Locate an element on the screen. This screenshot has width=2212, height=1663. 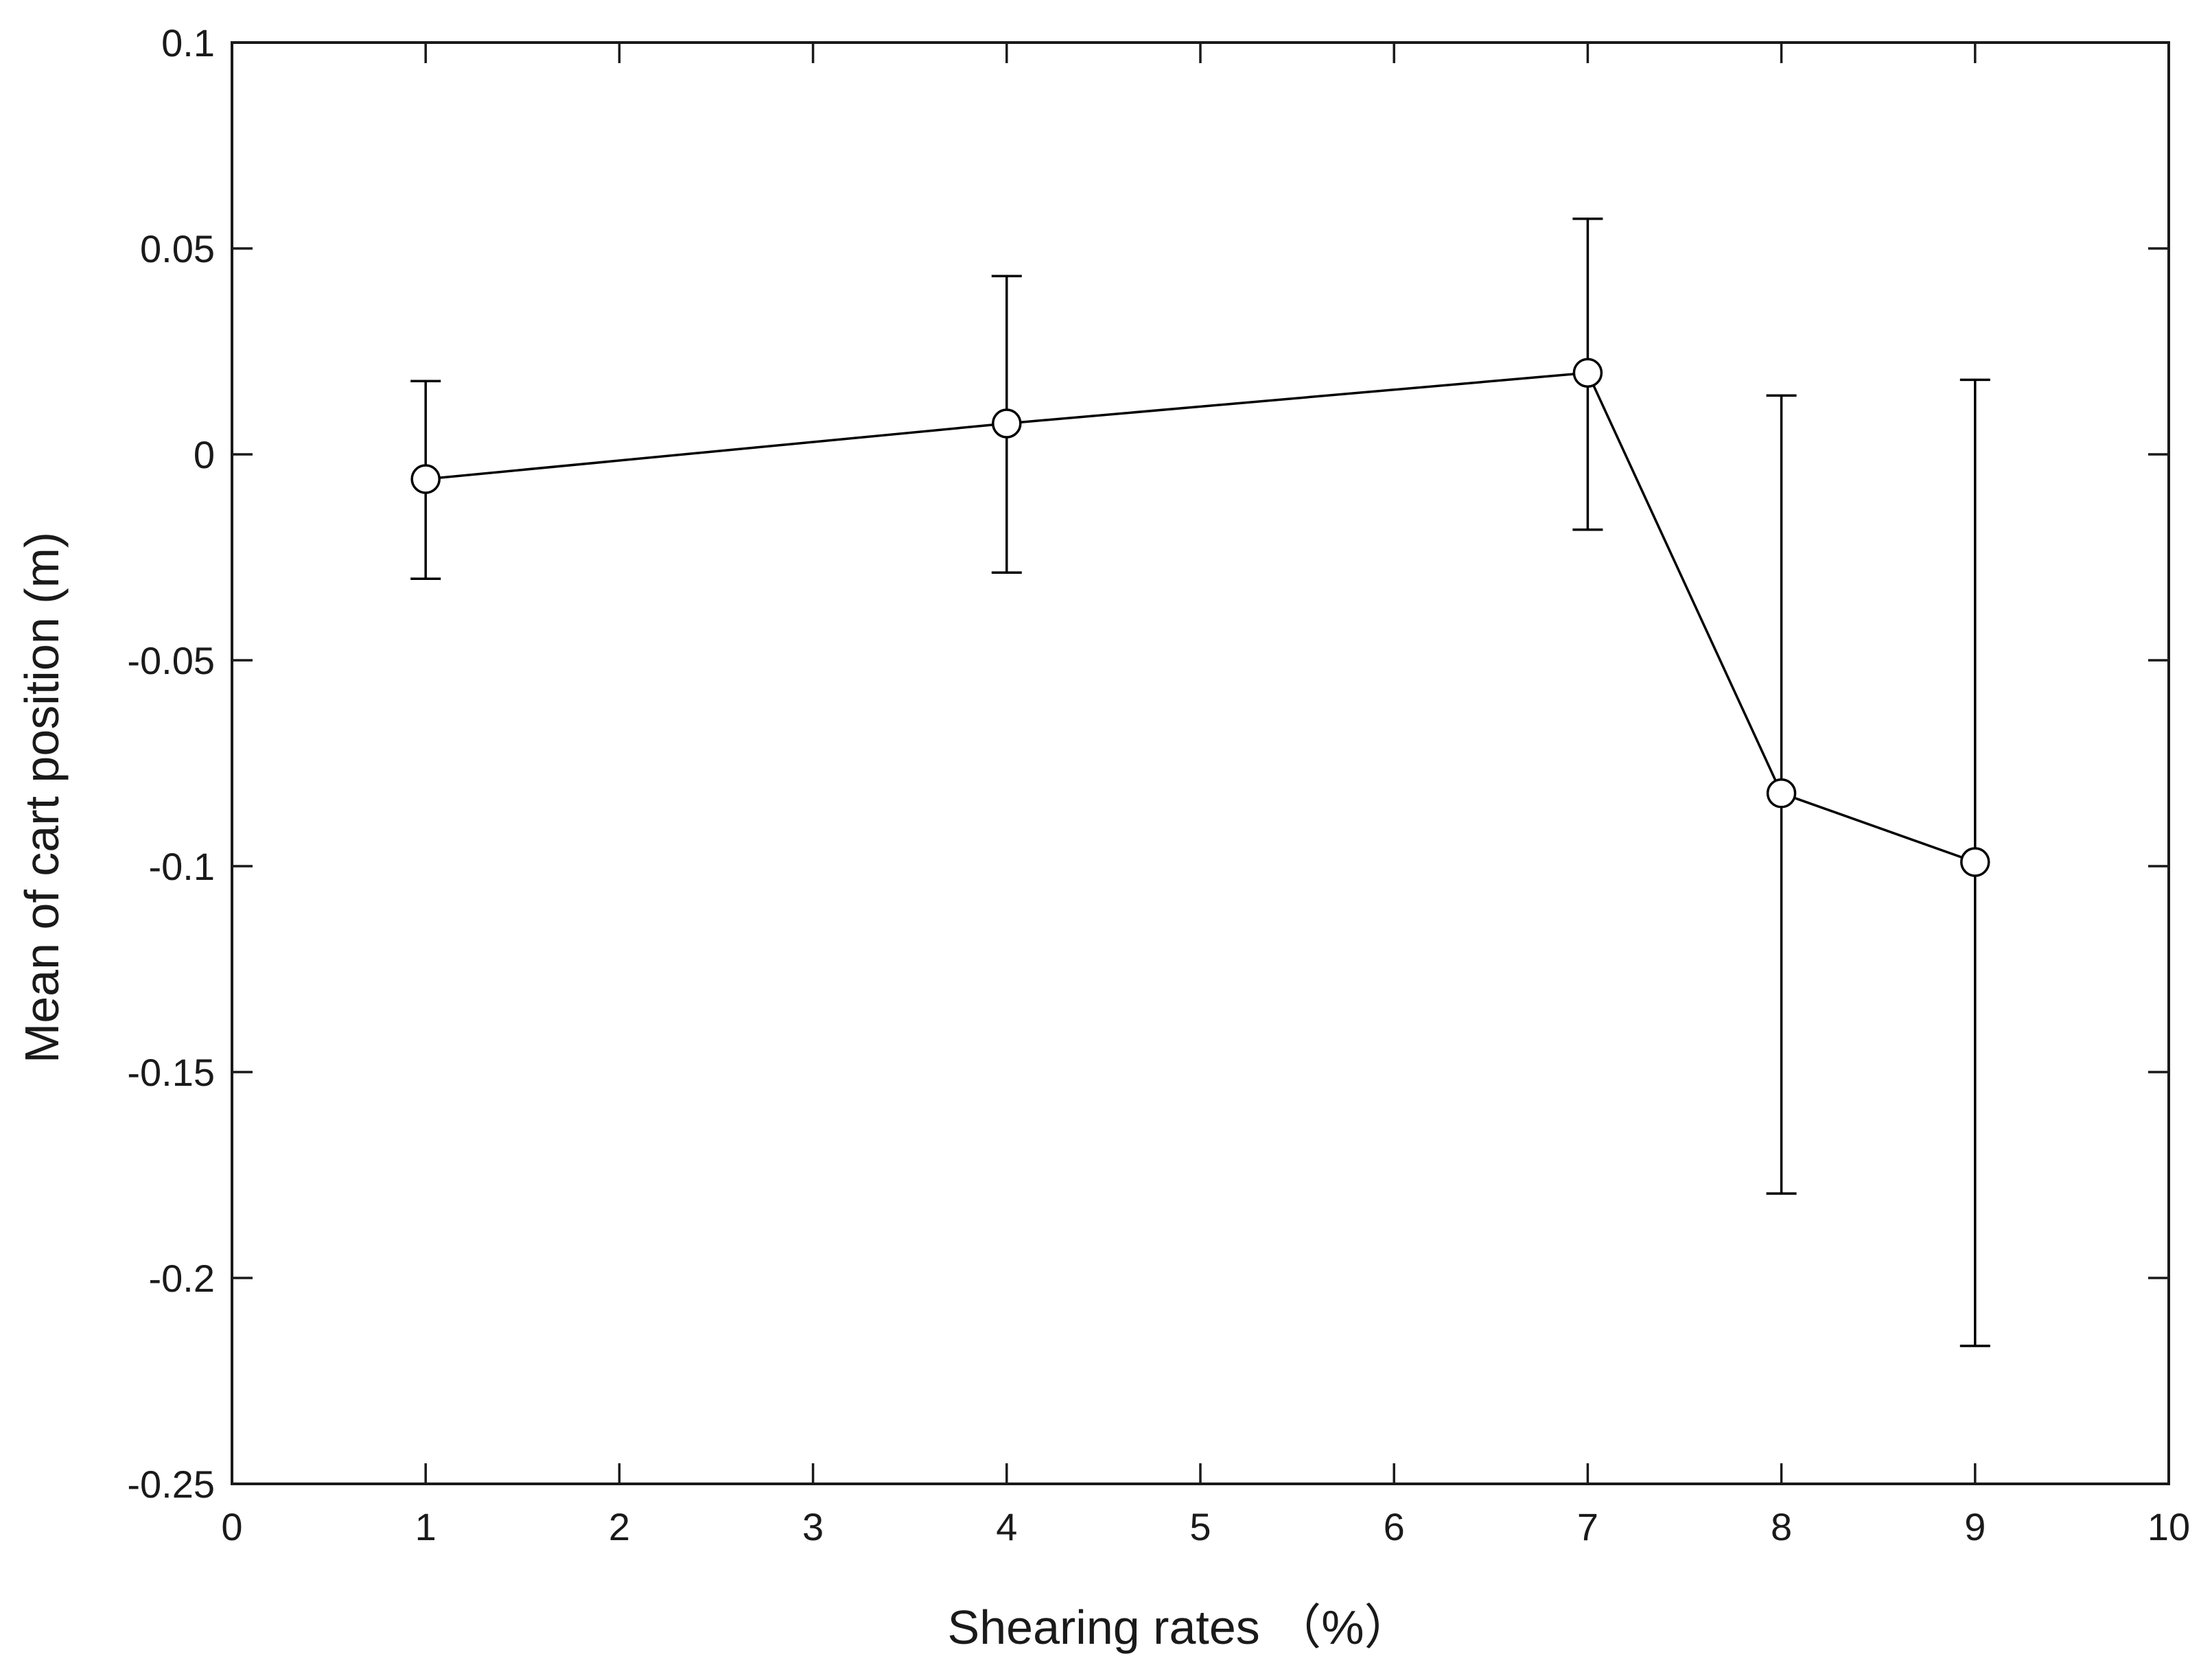
x-tick-label: 0 is located at coordinates (231, 1527).